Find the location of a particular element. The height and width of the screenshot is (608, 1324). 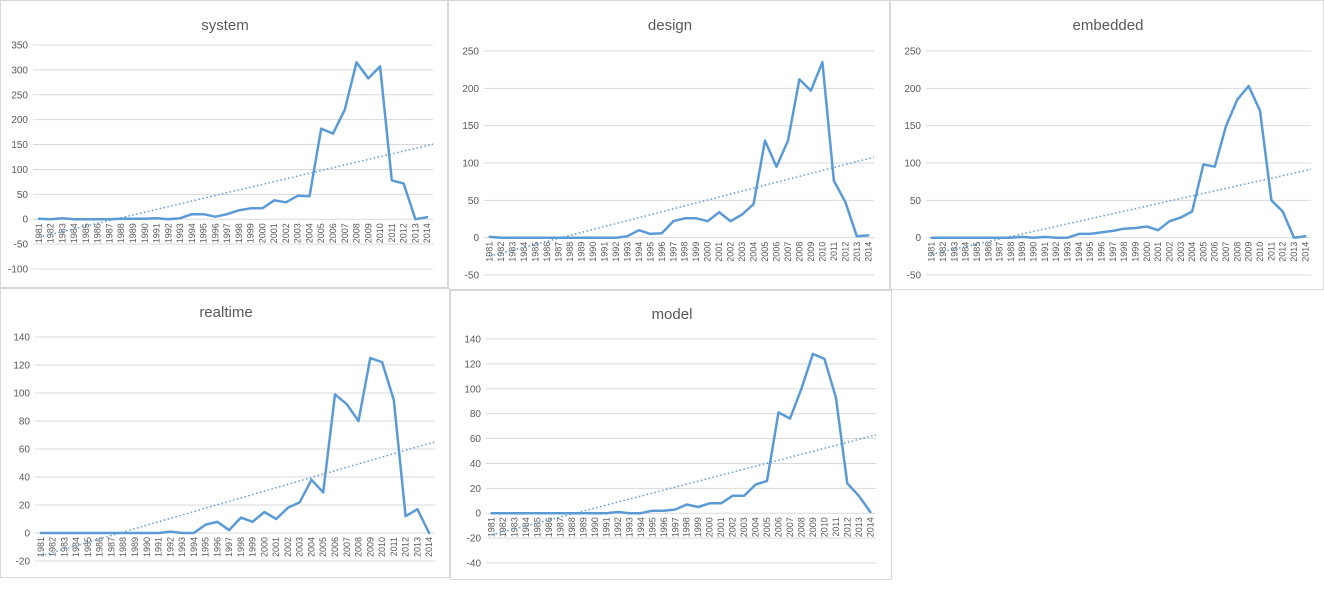

x-tick-label: 2000 is located at coordinates (710, 527).